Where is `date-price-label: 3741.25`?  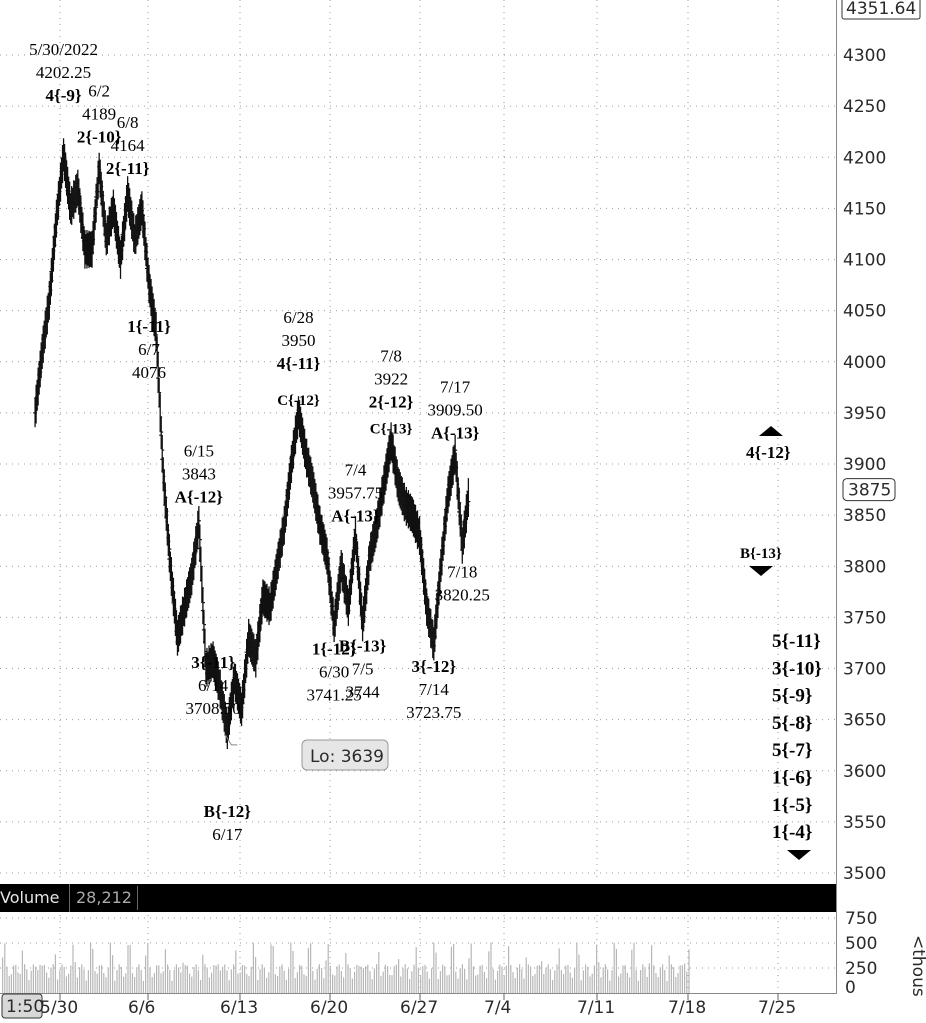 date-price-label: 3741.25 is located at coordinates (333, 694).